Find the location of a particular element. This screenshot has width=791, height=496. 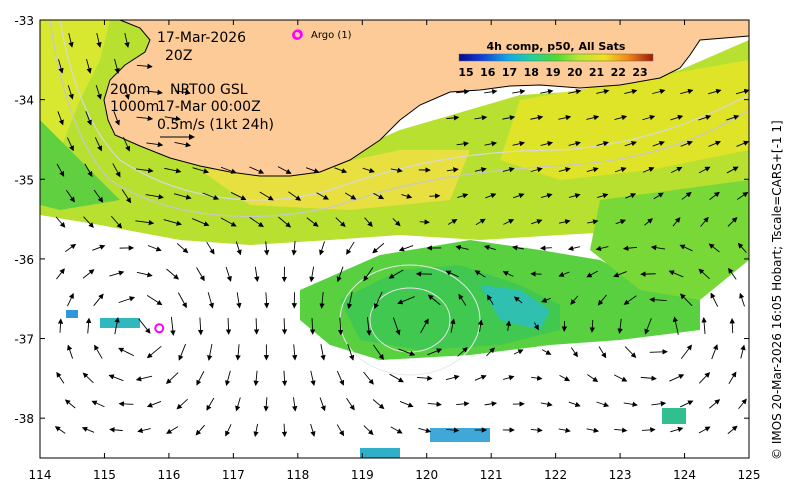

scale-arrow-label: 0.5m/s (1kt 24h) is located at coordinates (215, 125).